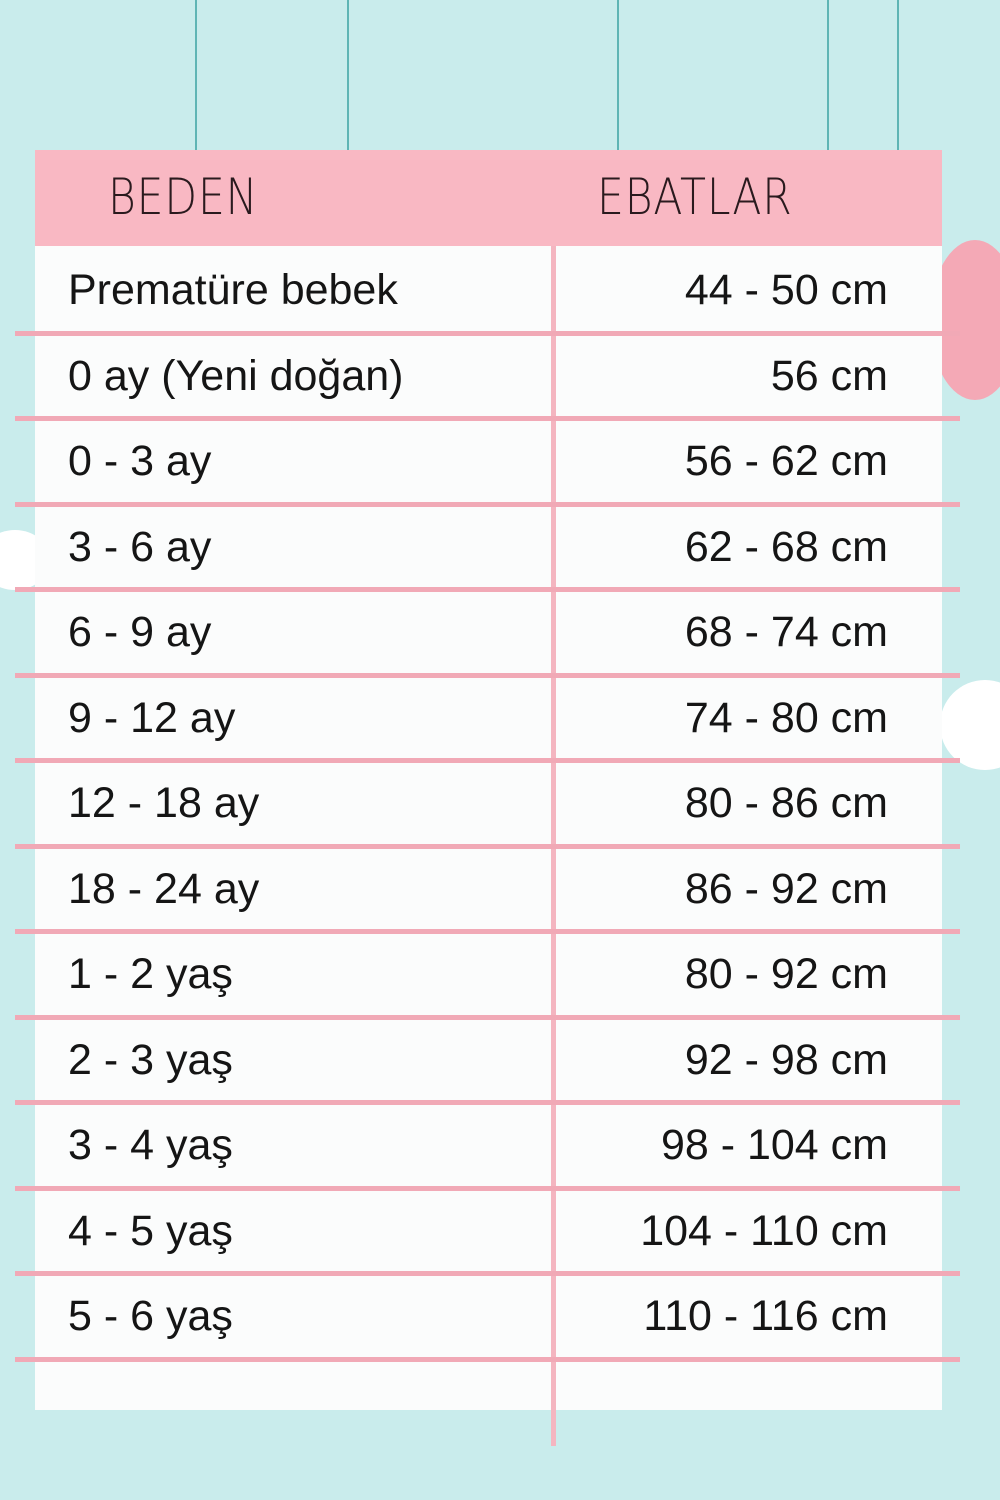 The width and height of the screenshot is (1000, 1500). What do you see at coordinates (786, 974) in the screenshot?
I see `measure-cell: 80 - 92 cm` at bounding box center [786, 974].